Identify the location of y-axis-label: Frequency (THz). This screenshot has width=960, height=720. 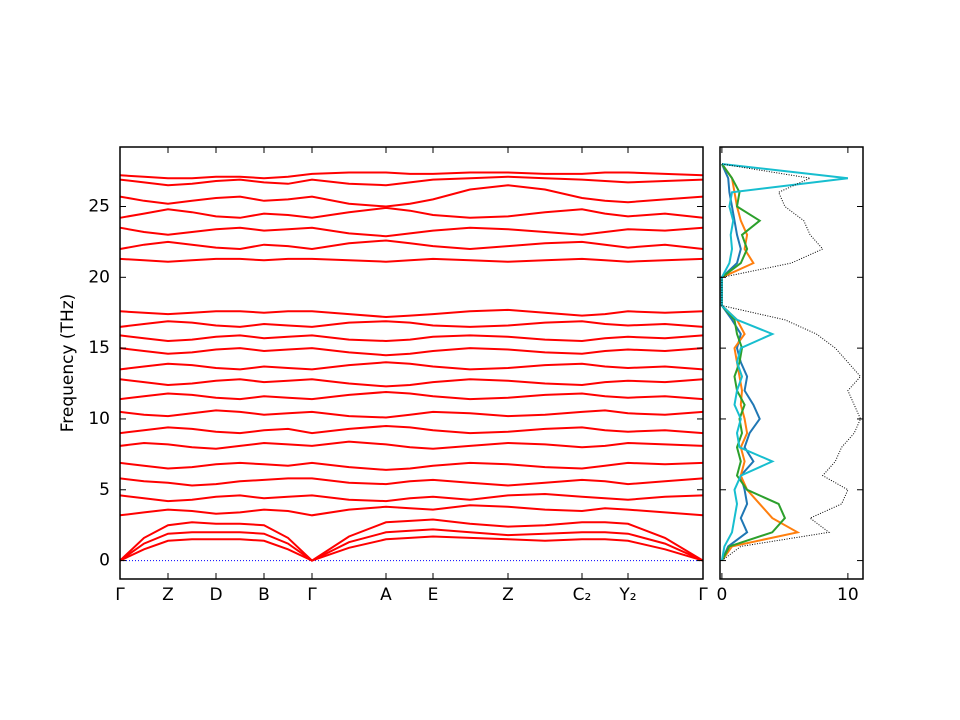
(68, 363).